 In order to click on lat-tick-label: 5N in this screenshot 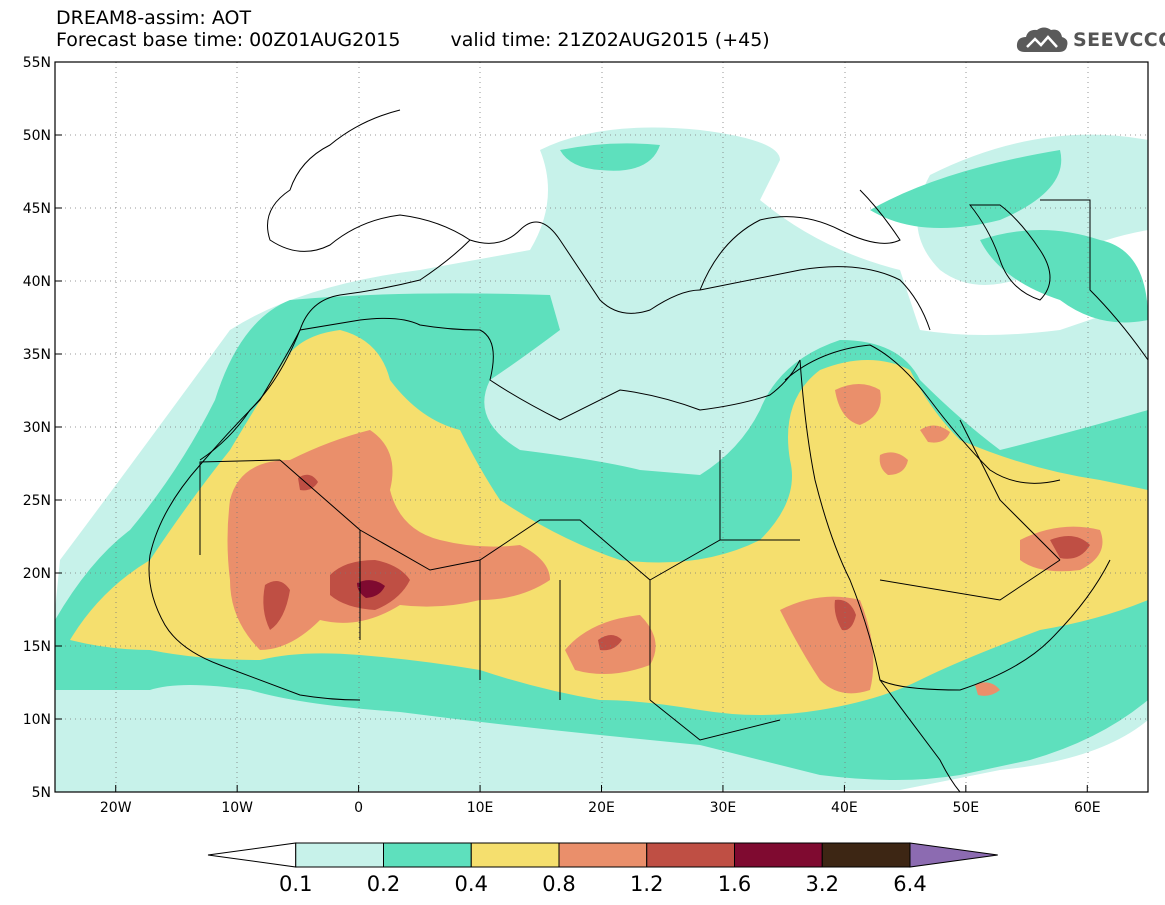, I will do `click(41, 793)`.